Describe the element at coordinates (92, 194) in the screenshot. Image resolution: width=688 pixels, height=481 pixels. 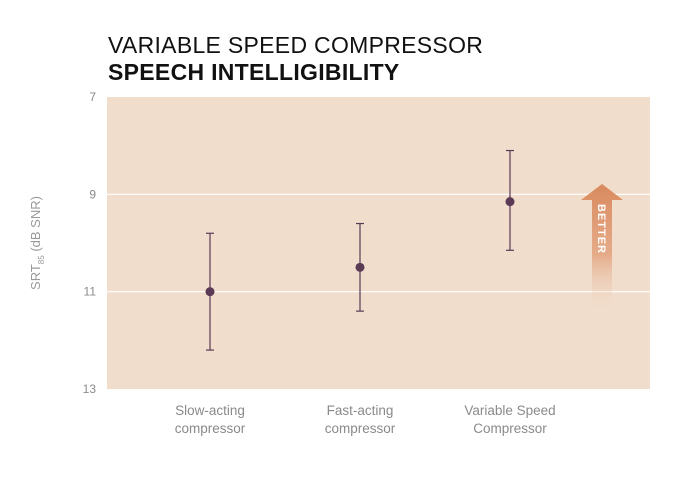
I see `y-tick-label: 9` at that location.